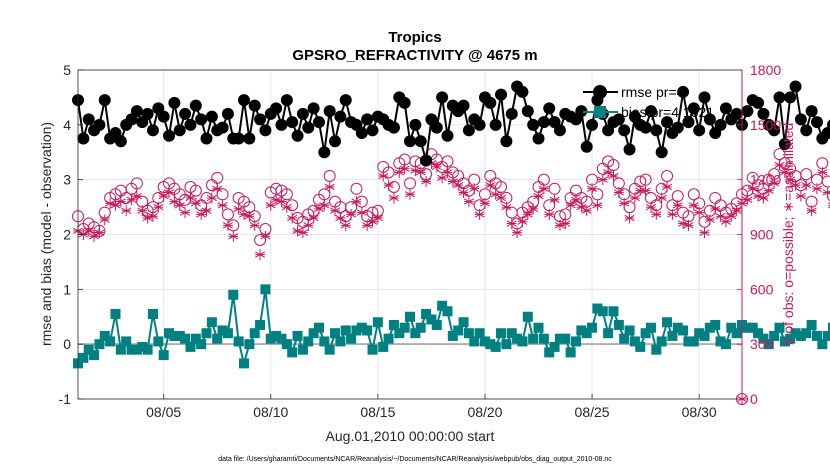 This screenshot has height=470, width=830. I want to click on legend: rmse pr=4 bias pr=4 1621, so click(648, 102).